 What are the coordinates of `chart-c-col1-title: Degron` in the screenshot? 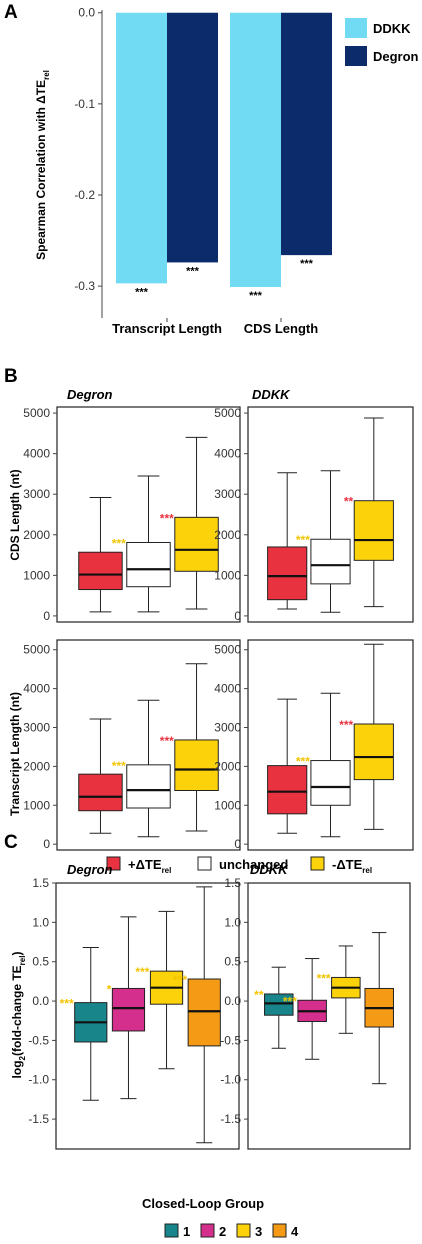 It's located at (90, 869).